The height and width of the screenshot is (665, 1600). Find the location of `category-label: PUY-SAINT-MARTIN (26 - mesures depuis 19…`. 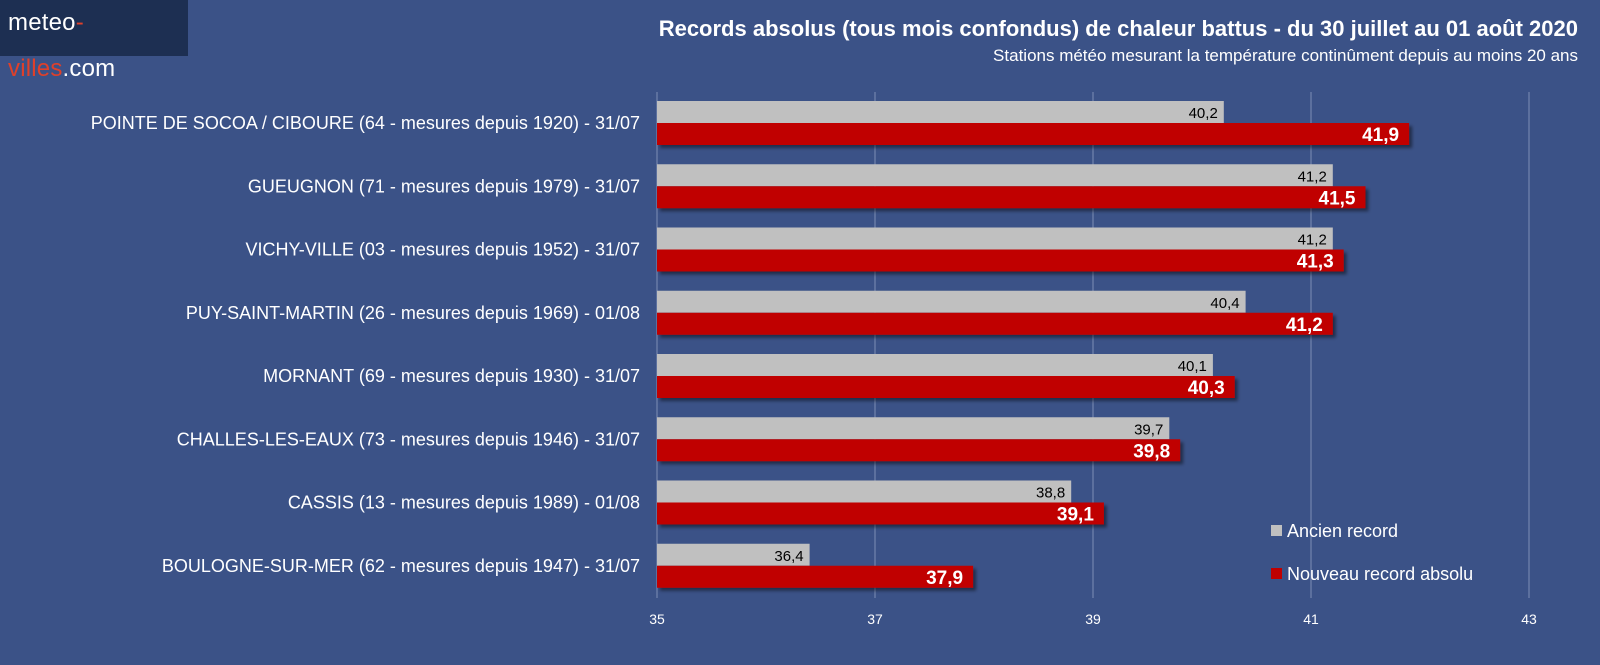

category-label: PUY-SAINT-MARTIN (26 - mesures depuis 19… is located at coordinates (413, 313).